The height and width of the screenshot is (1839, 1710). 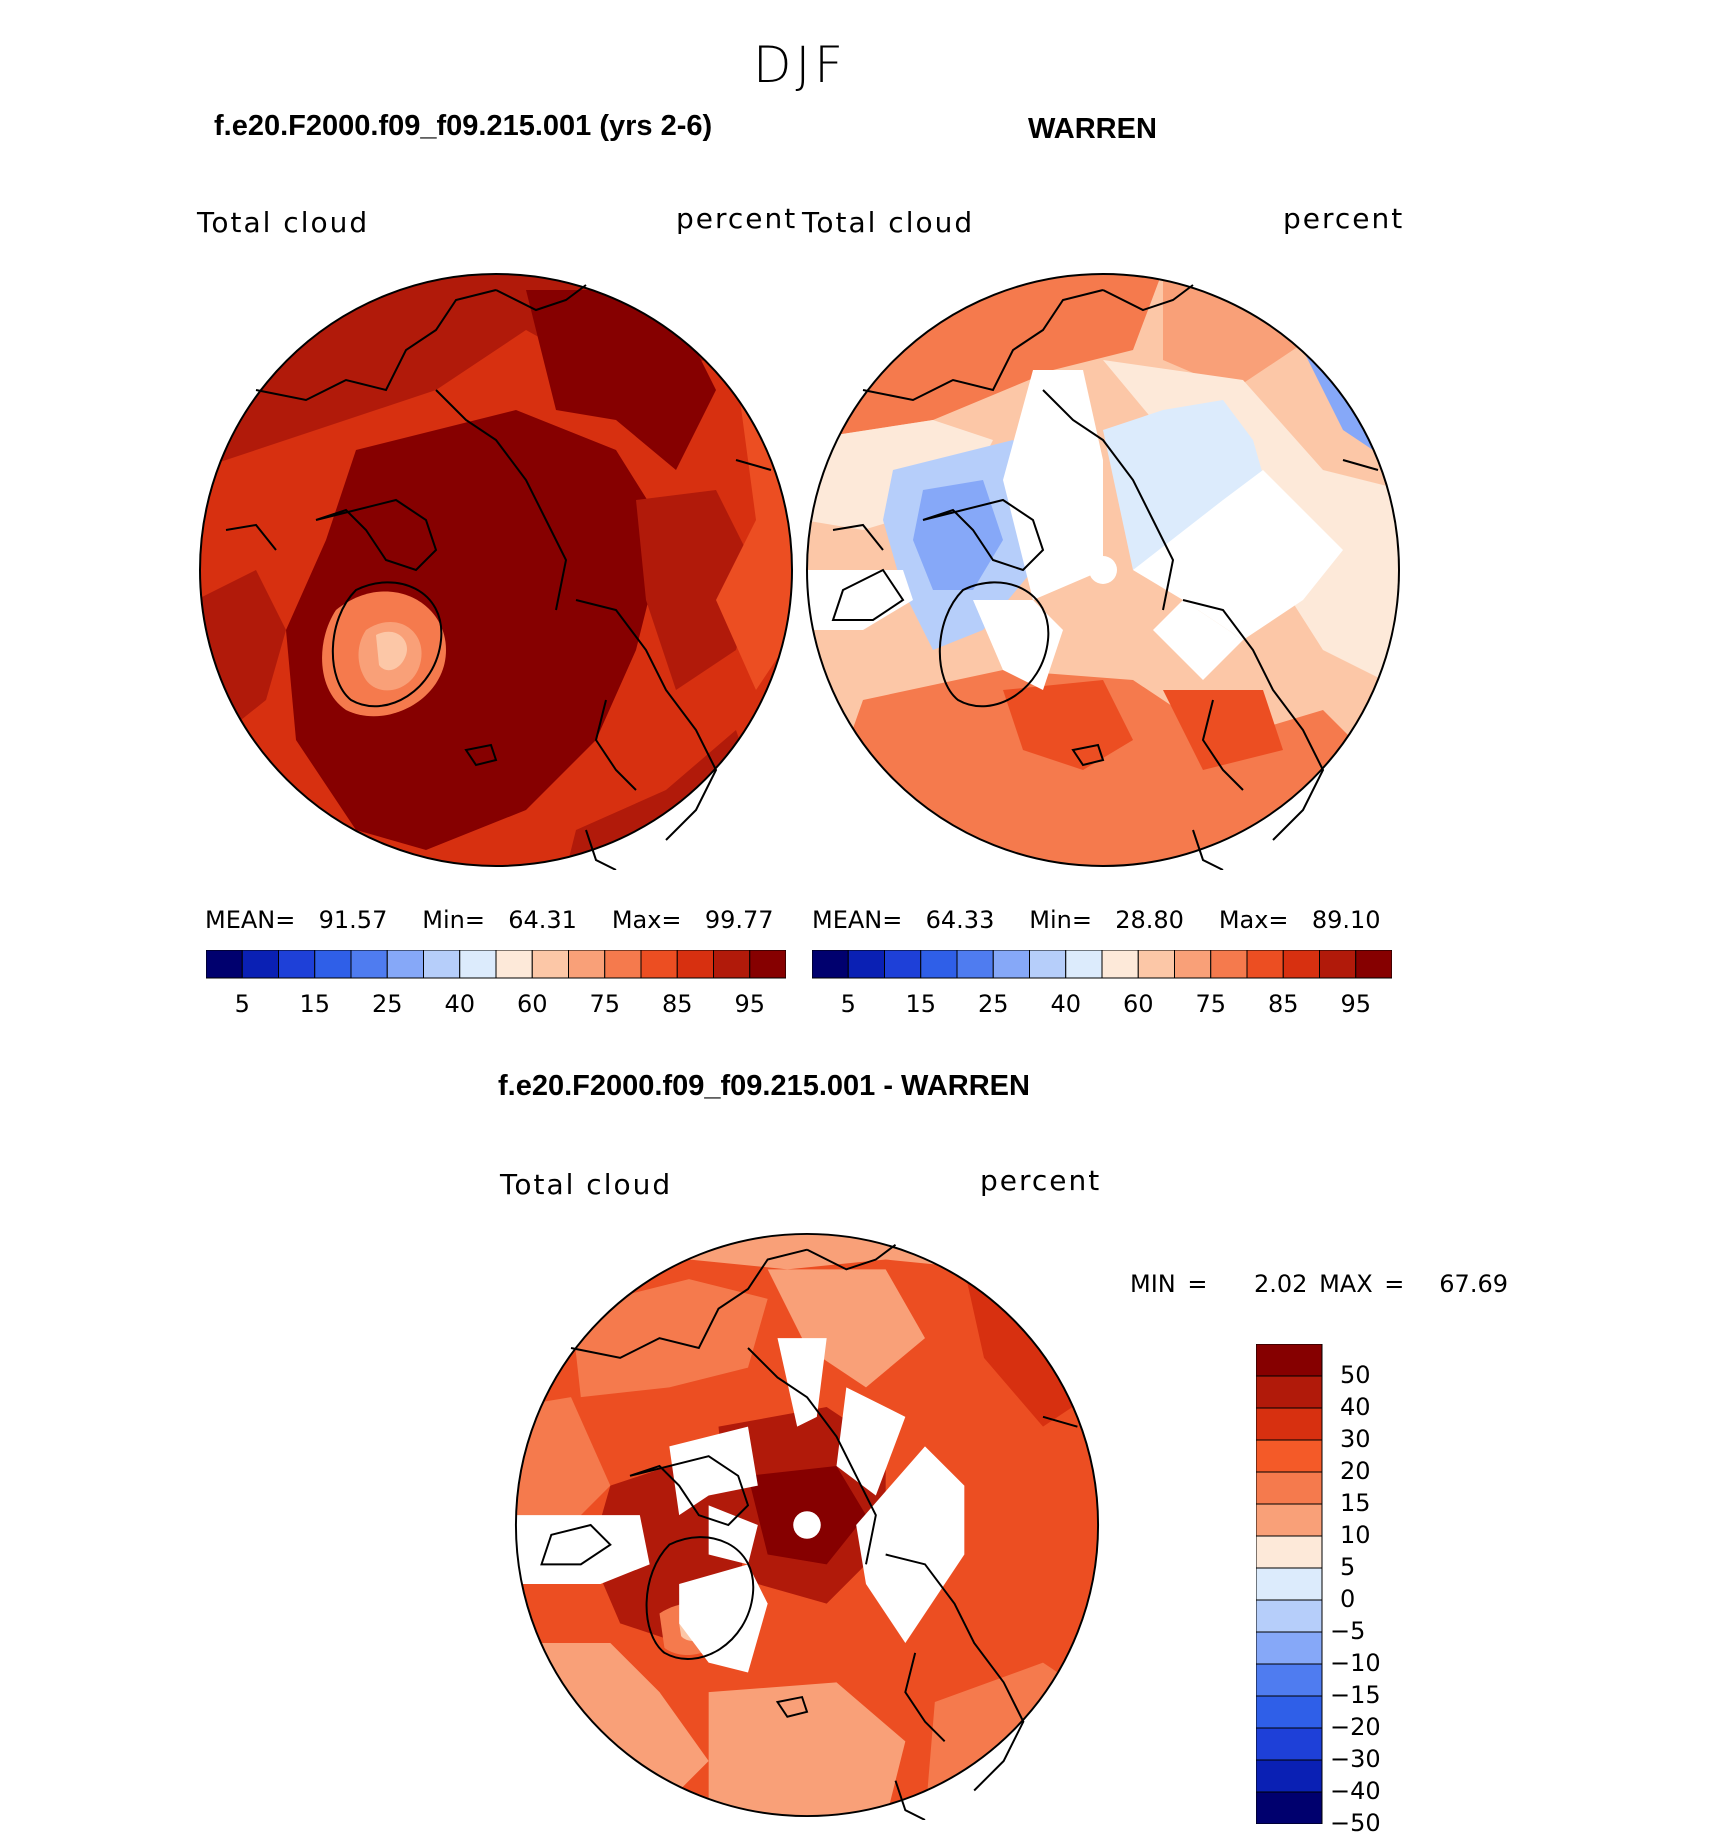 What do you see at coordinates (1348, 1631) in the screenshot?
I see `colorbar-tick-label: −5` at bounding box center [1348, 1631].